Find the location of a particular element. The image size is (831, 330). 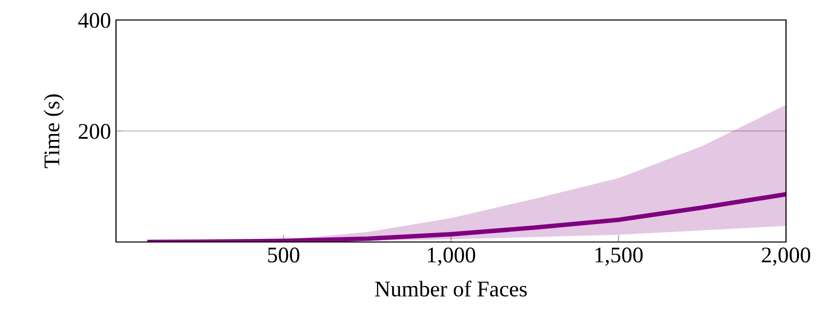

x-tick-label: 1,500 is located at coordinates (619, 257).